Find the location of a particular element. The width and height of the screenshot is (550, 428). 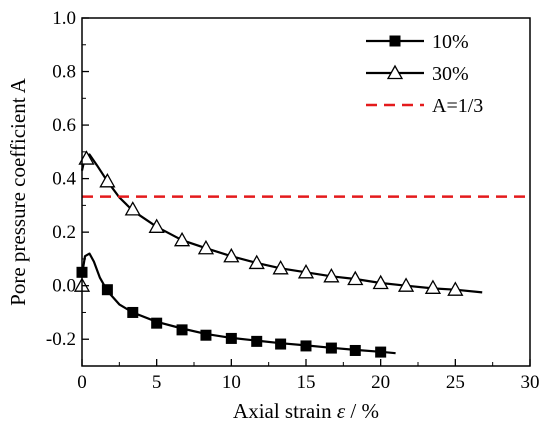

x-axis-title-main: Axial strain is located at coordinates (285, 411).